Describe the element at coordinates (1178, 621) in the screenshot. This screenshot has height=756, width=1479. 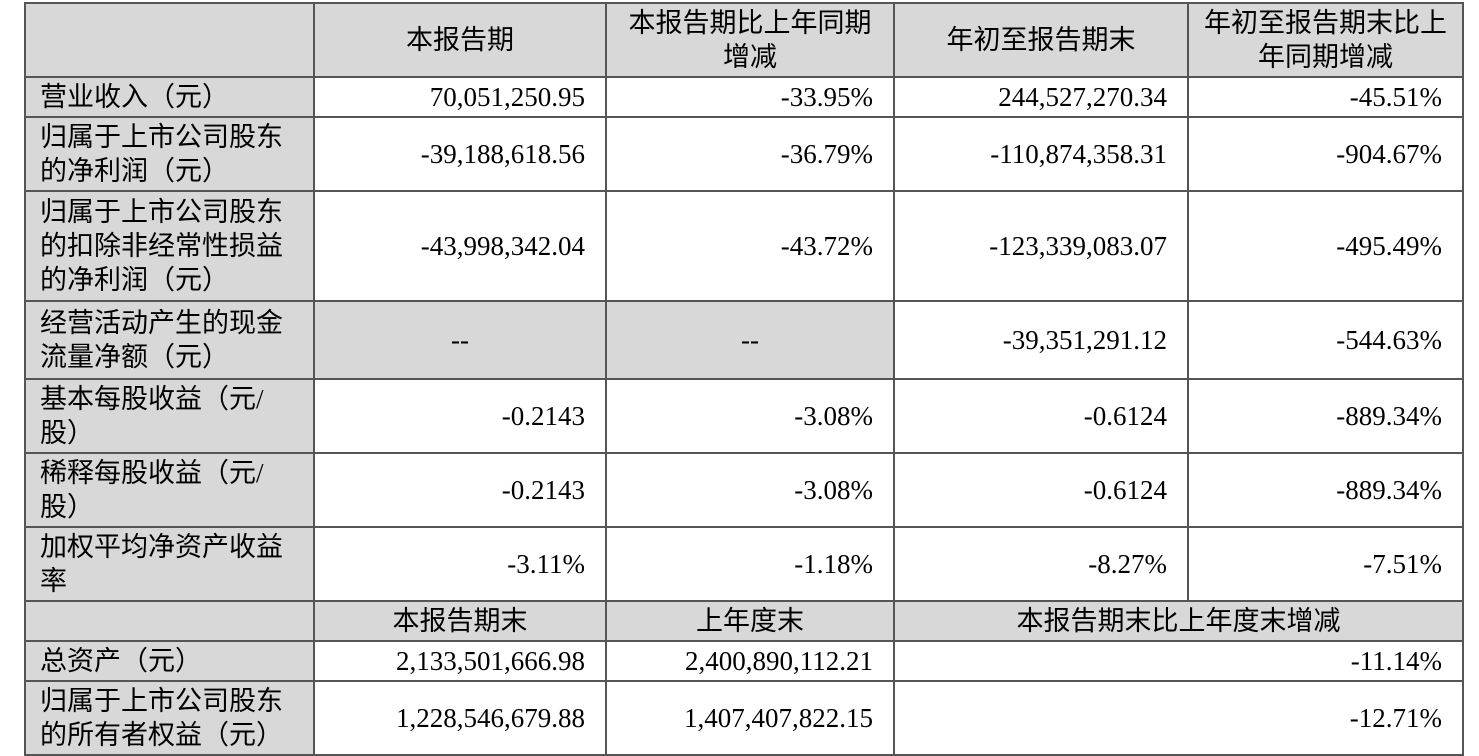
I see `subheader-cell-change-vs-last-year-end: 本报告期末比上年度末增减` at that location.